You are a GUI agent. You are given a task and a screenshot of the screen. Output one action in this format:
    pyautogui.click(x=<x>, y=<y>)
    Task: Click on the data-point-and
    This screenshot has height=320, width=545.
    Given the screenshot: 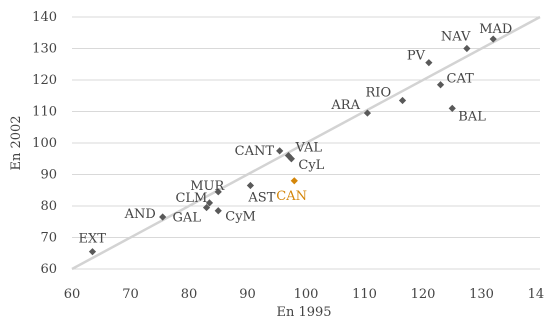 What is the action you would take?
    pyautogui.click(x=163, y=217)
    